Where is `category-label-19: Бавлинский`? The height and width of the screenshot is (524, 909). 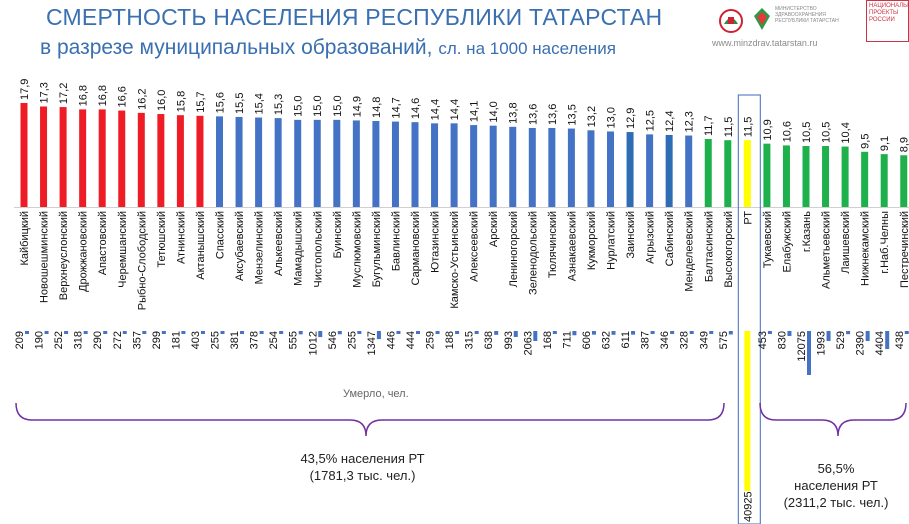
category-label-19: Бавлинский is located at coordinates (396, 241).